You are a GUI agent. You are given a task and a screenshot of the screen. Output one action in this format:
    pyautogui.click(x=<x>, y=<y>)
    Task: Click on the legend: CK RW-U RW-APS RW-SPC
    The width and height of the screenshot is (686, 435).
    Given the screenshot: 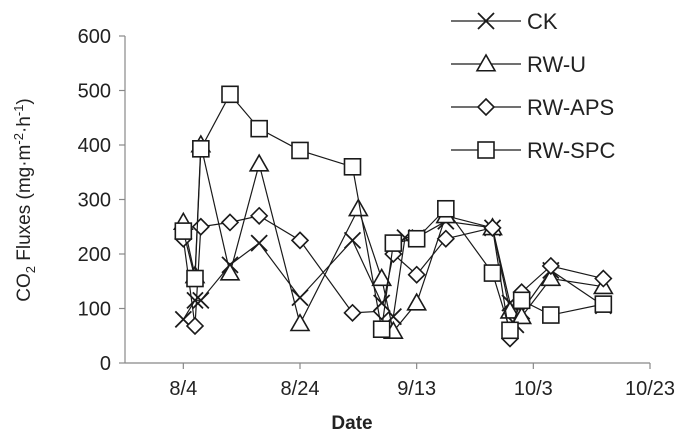 What is the action you would take?
    pyautogui.click(x=533, y=86)
    